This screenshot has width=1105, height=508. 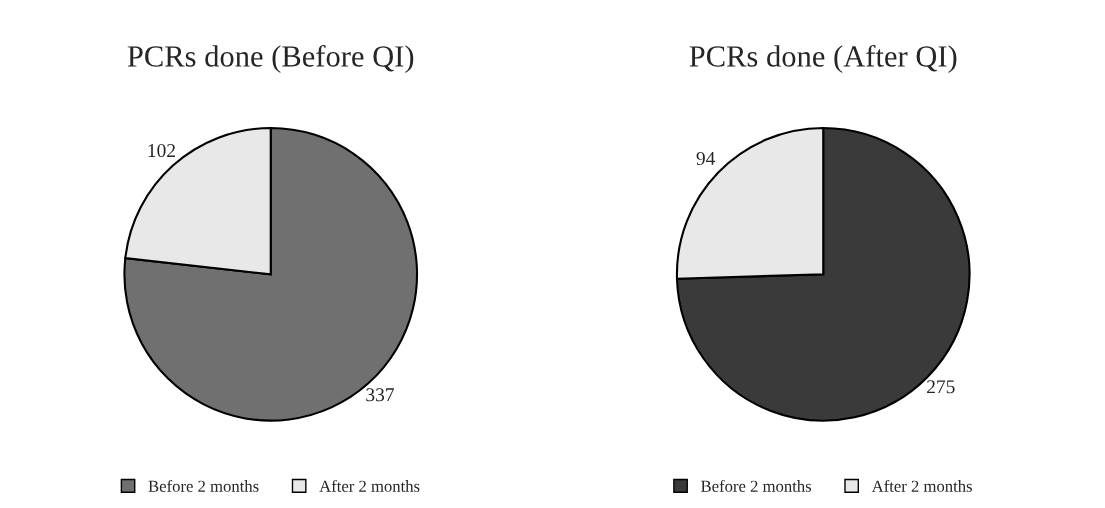 What do you see at coordinates (706, 158) in the screenshot?
I see `data-label: 94` at bounding box center [706, 158].